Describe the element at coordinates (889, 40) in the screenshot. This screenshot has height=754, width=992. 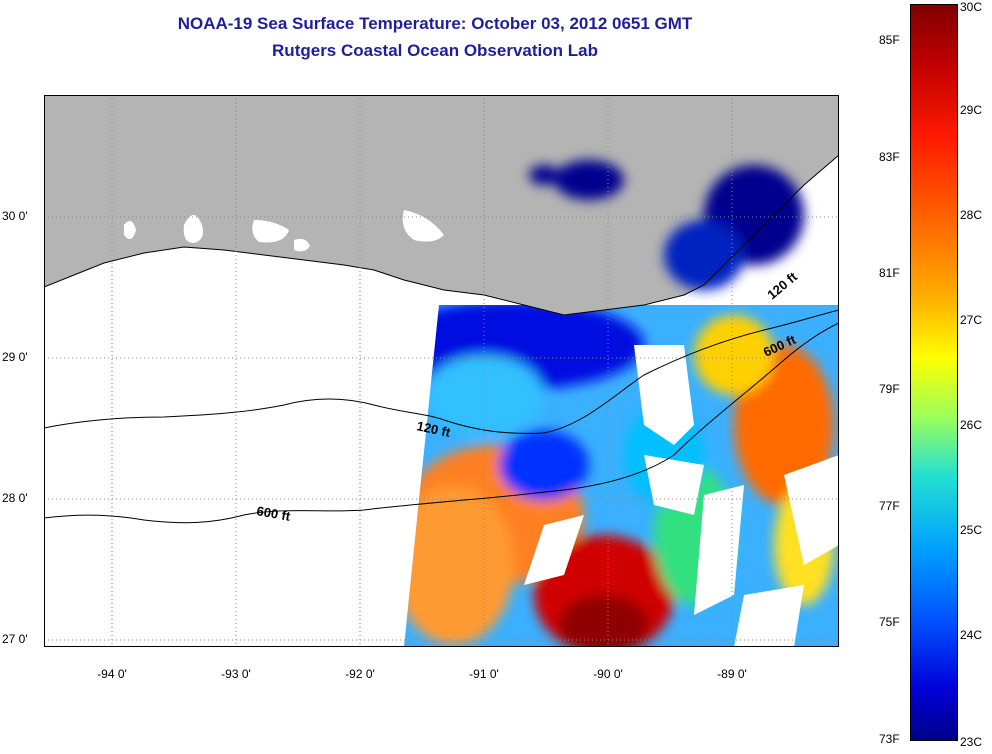
I see `colorbar-f-85: 85F` at that location.